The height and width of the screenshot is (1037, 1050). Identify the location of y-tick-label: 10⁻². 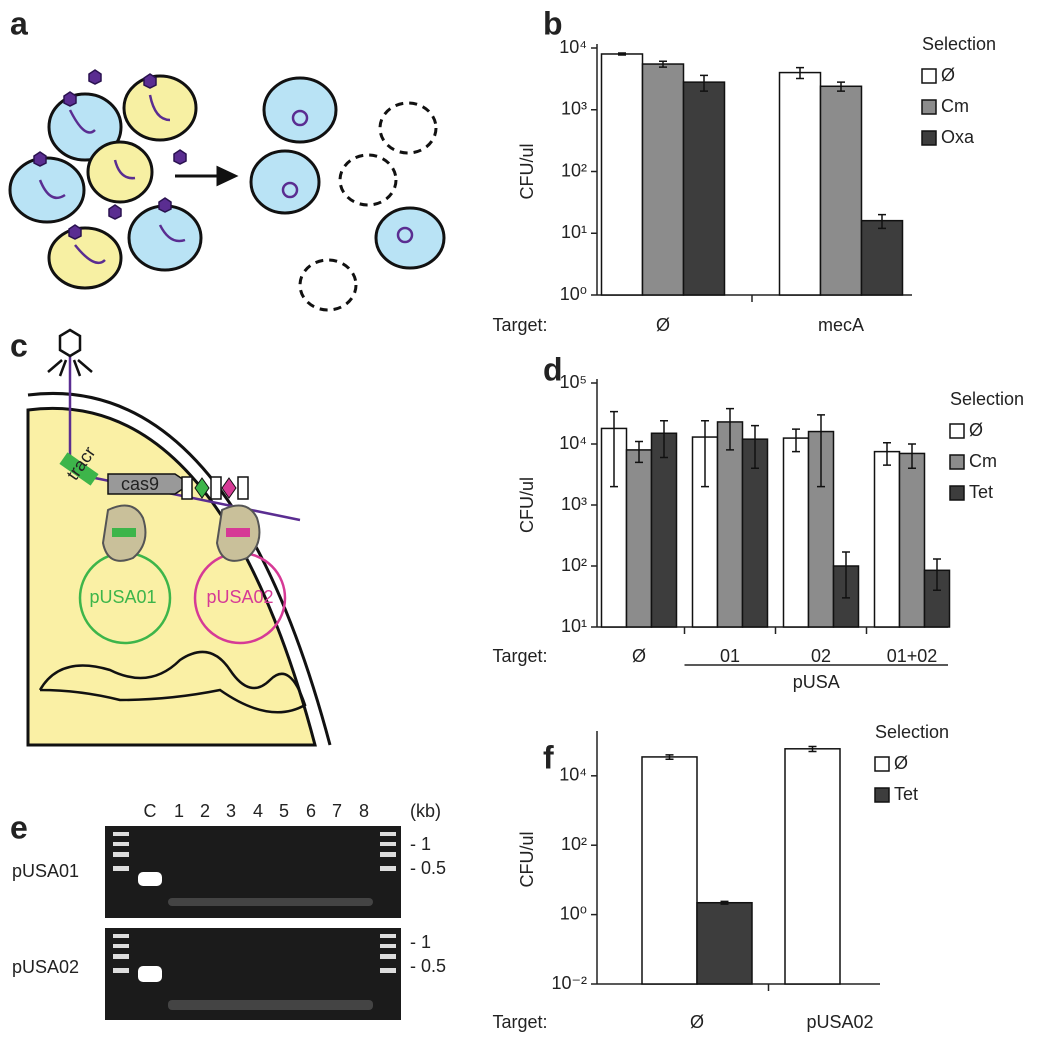
(569, 983).